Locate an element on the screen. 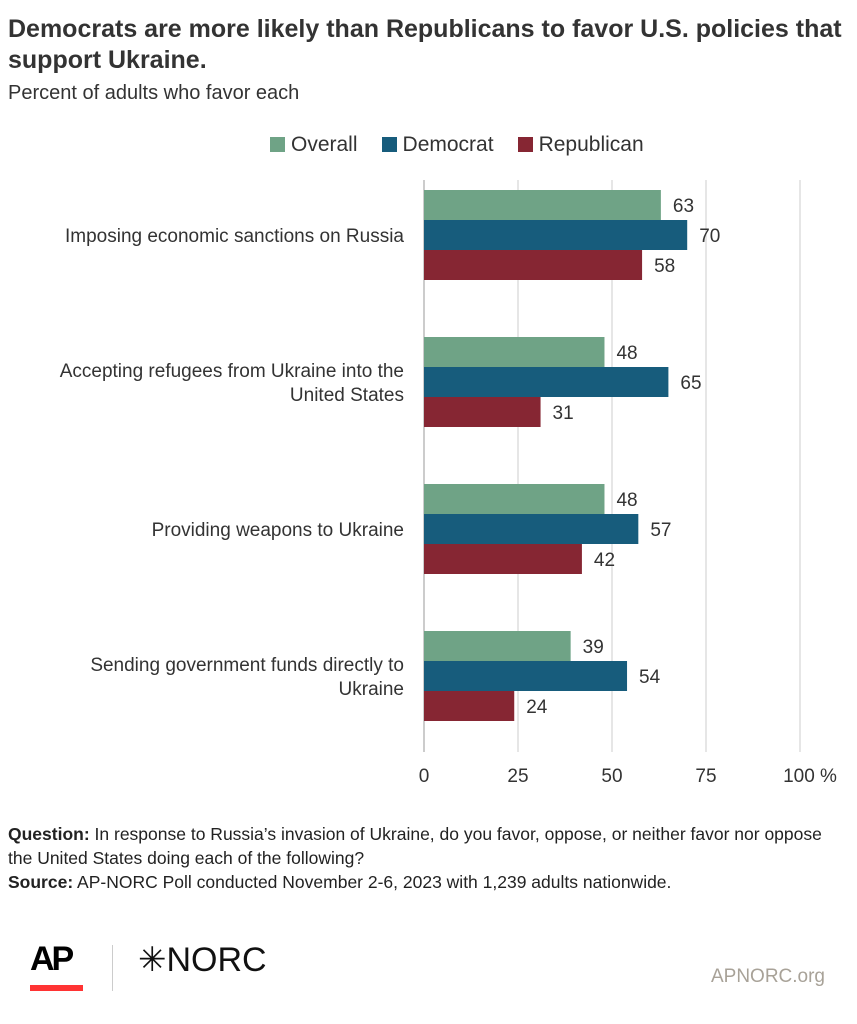 The height and width of the screenshot is (1024, 857). data-label: 39 is located at coordinates (593, 647).